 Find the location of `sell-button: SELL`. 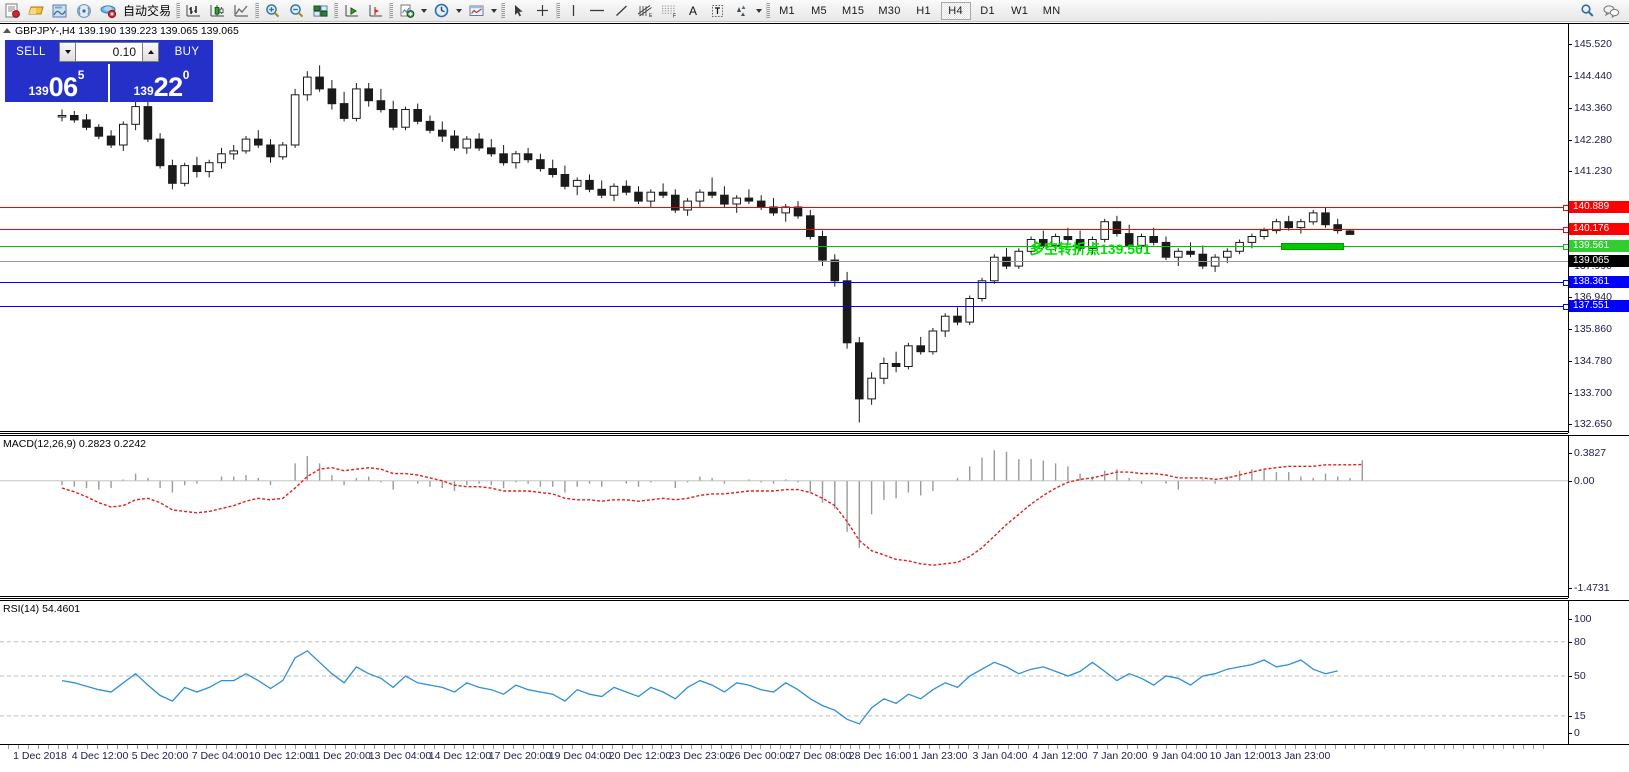

sell-button: SELL is located at coordinates (31, 52).